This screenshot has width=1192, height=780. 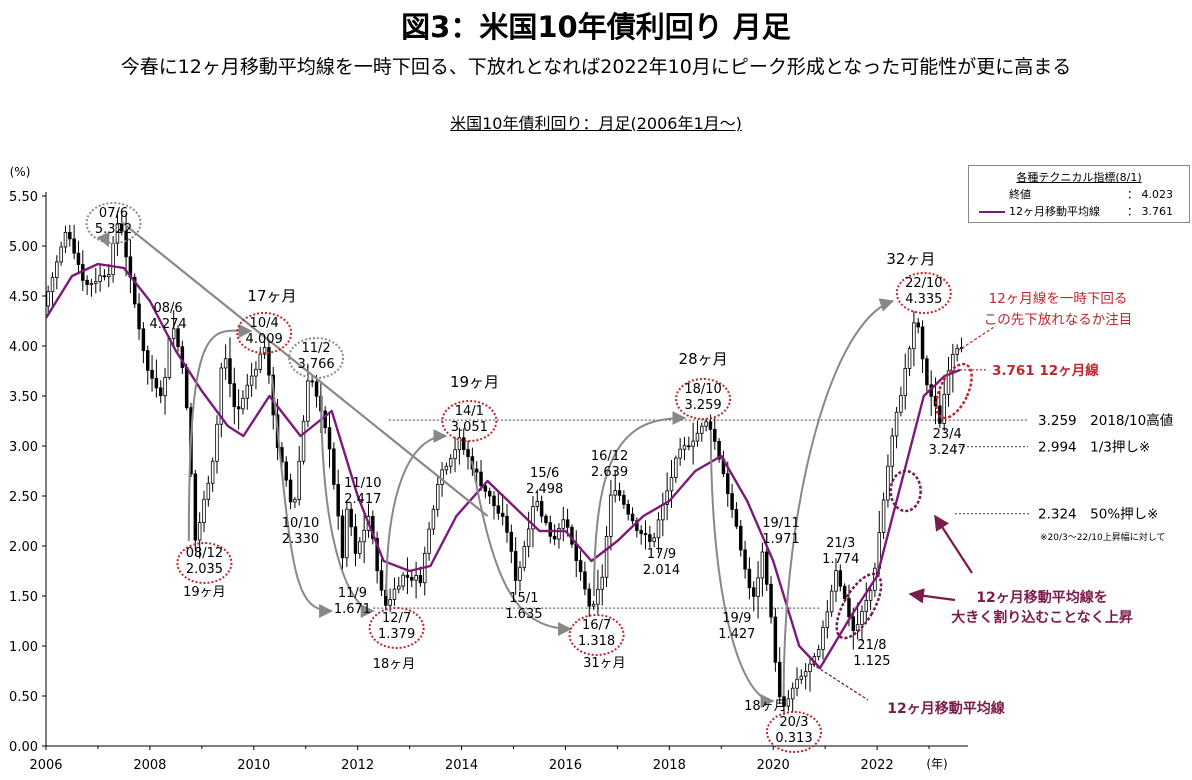 What do you see at coordinates (23, 247) in the screenshot?
I see `y-tick-label: 5.00` at bounding box center [23, 247].